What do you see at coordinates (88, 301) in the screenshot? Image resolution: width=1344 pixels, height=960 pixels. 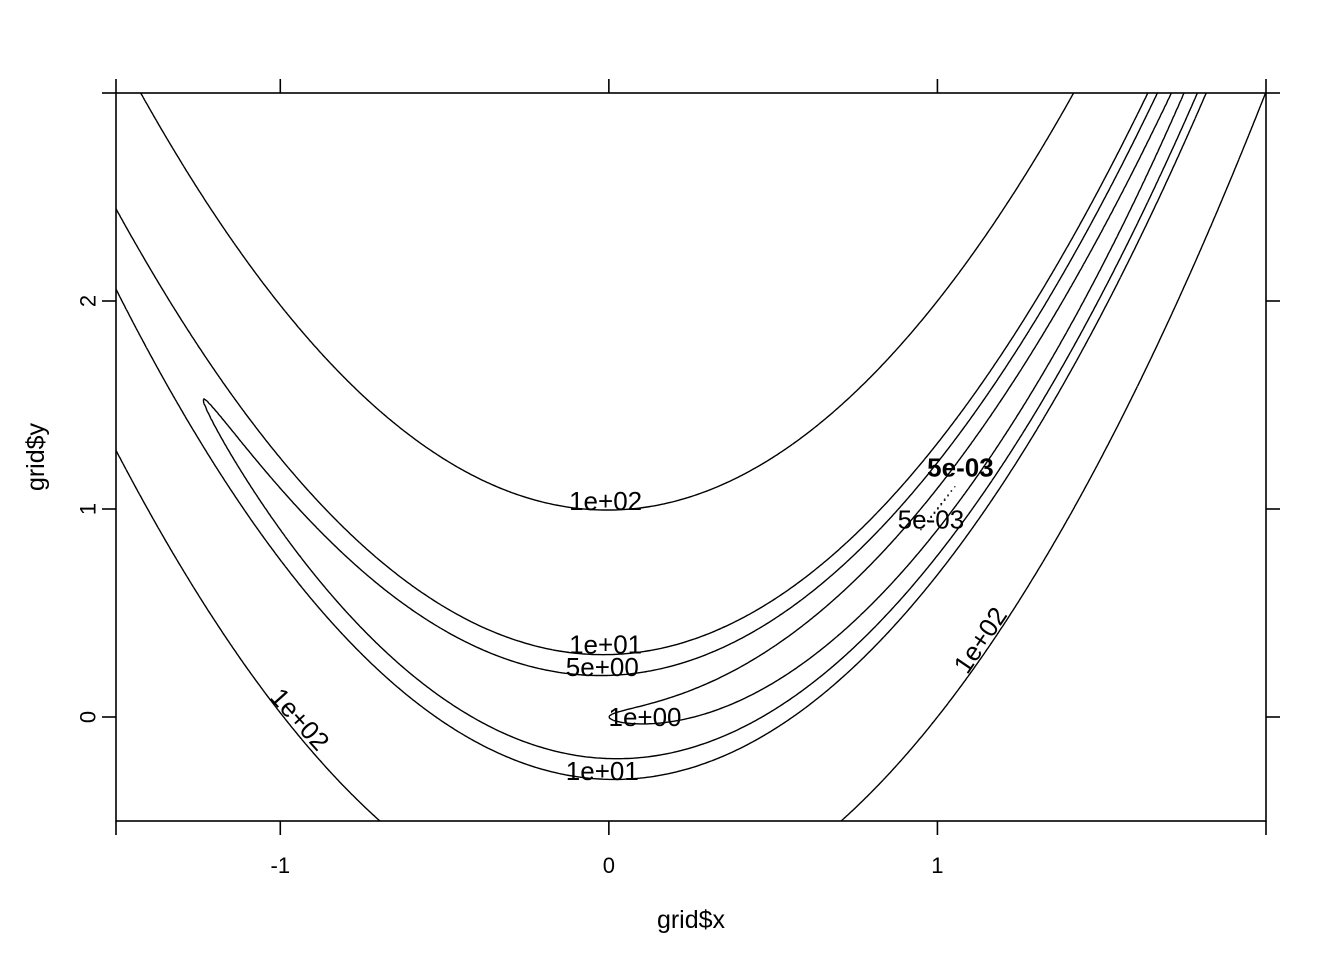 I see `y-tick-label: 2` at bounding box center [88, 301].